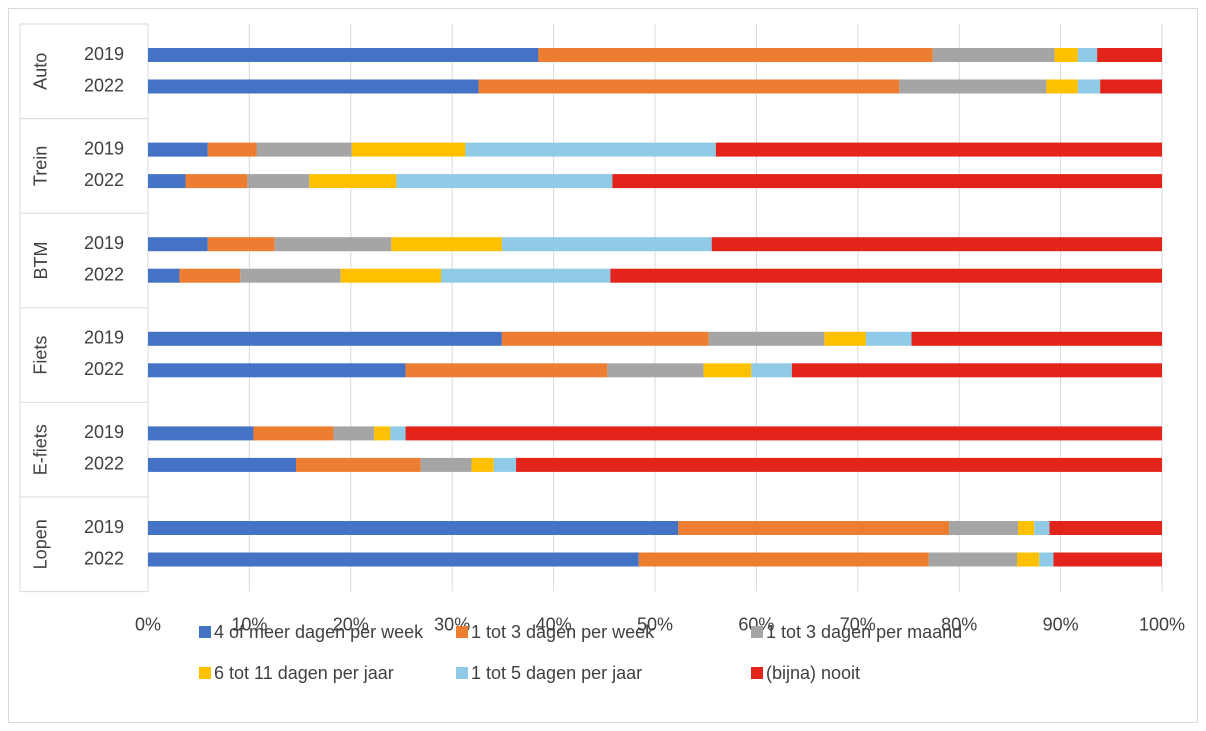 Image resolution: width=1206 pixels, height=731 pixels. I want to click on legend-label: (bijna) nooit, so click(813, 673).